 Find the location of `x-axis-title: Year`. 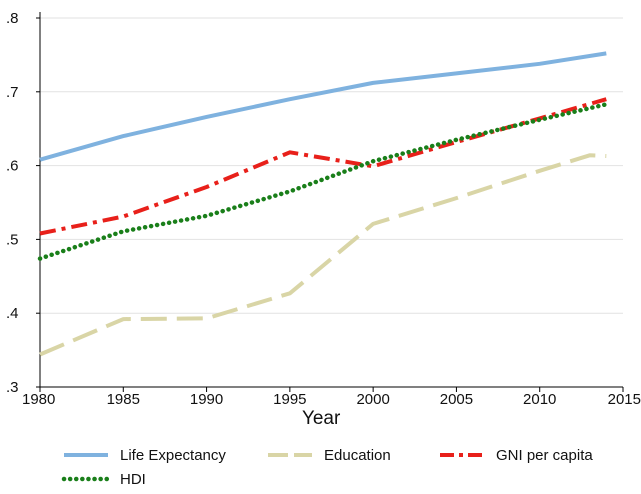

x-axis-title: Year is located at coordinates (321, 418).